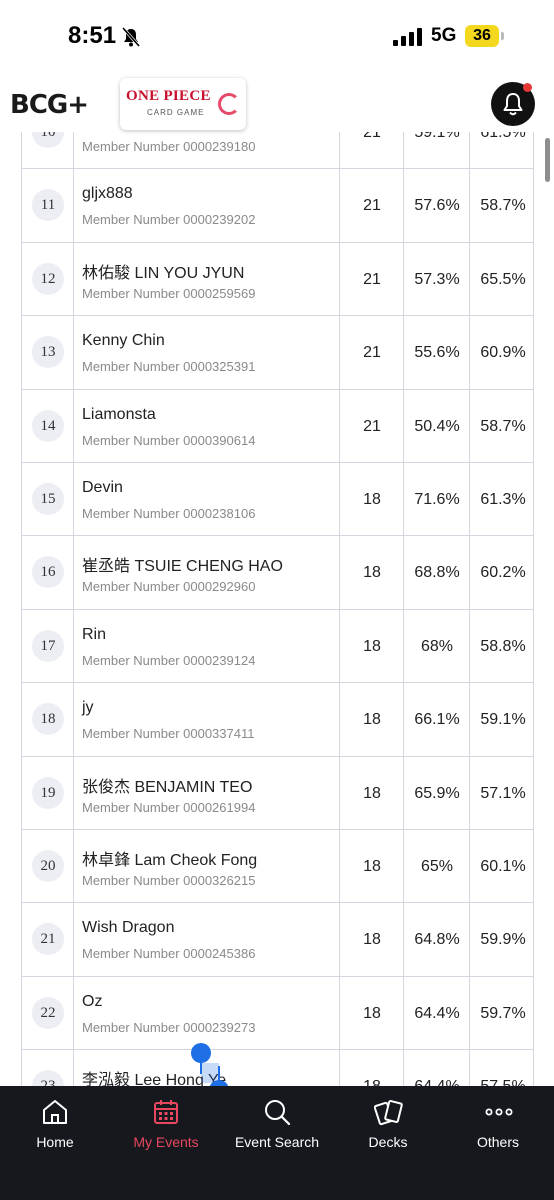 The image size is (554, 1200). Describe the element at coordinates (168, 734) in the screenshot. I see `member-number: Member Number 0000337411` at that location.